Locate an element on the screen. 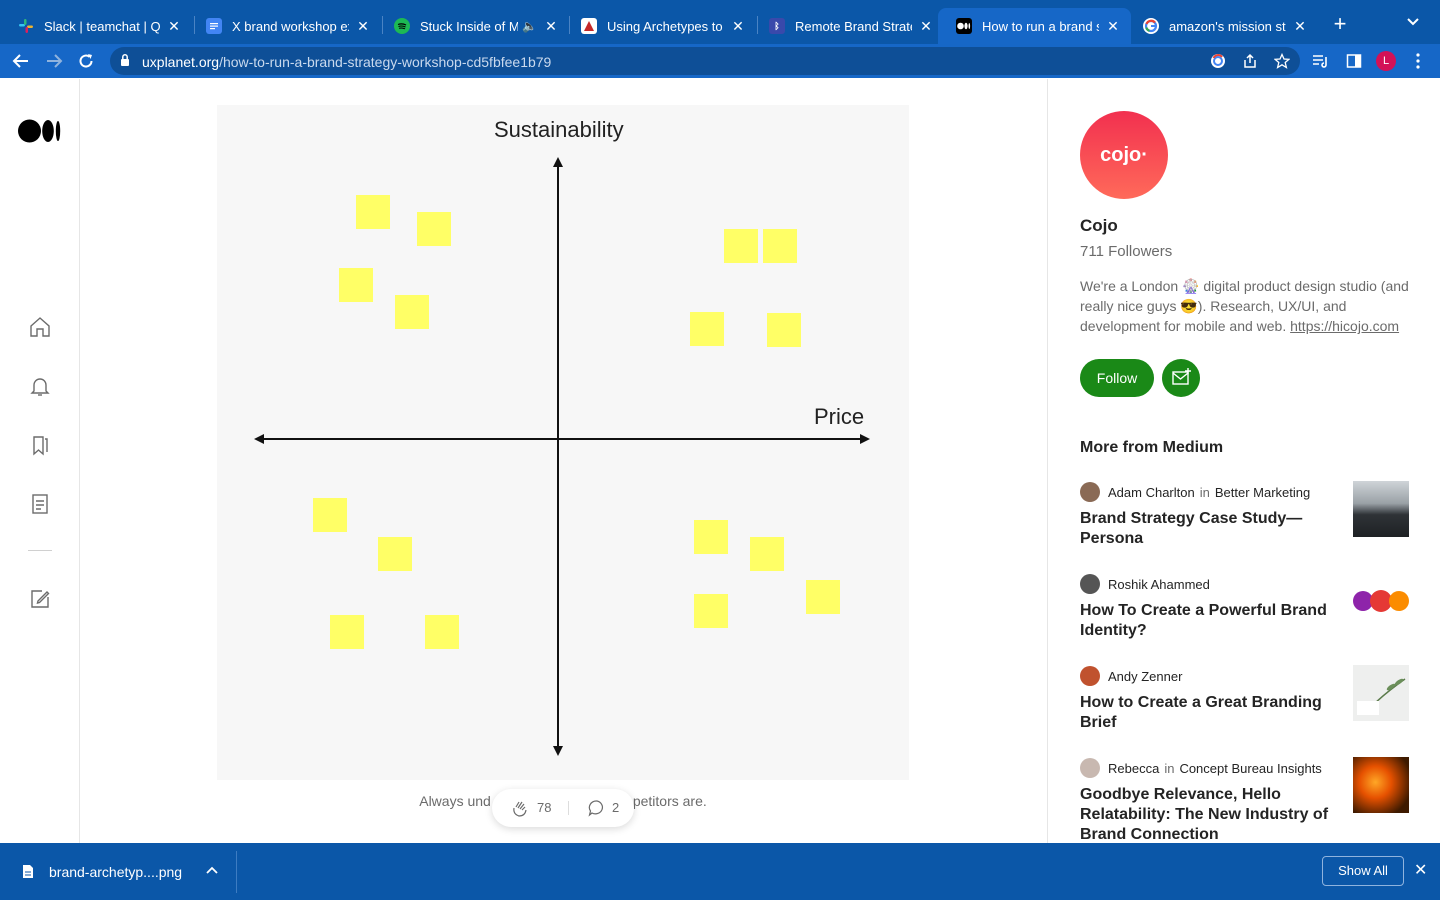 The image size is (1440, 900). more-from-medium-heading: More from Medium is located at coordinates (1152, 447).